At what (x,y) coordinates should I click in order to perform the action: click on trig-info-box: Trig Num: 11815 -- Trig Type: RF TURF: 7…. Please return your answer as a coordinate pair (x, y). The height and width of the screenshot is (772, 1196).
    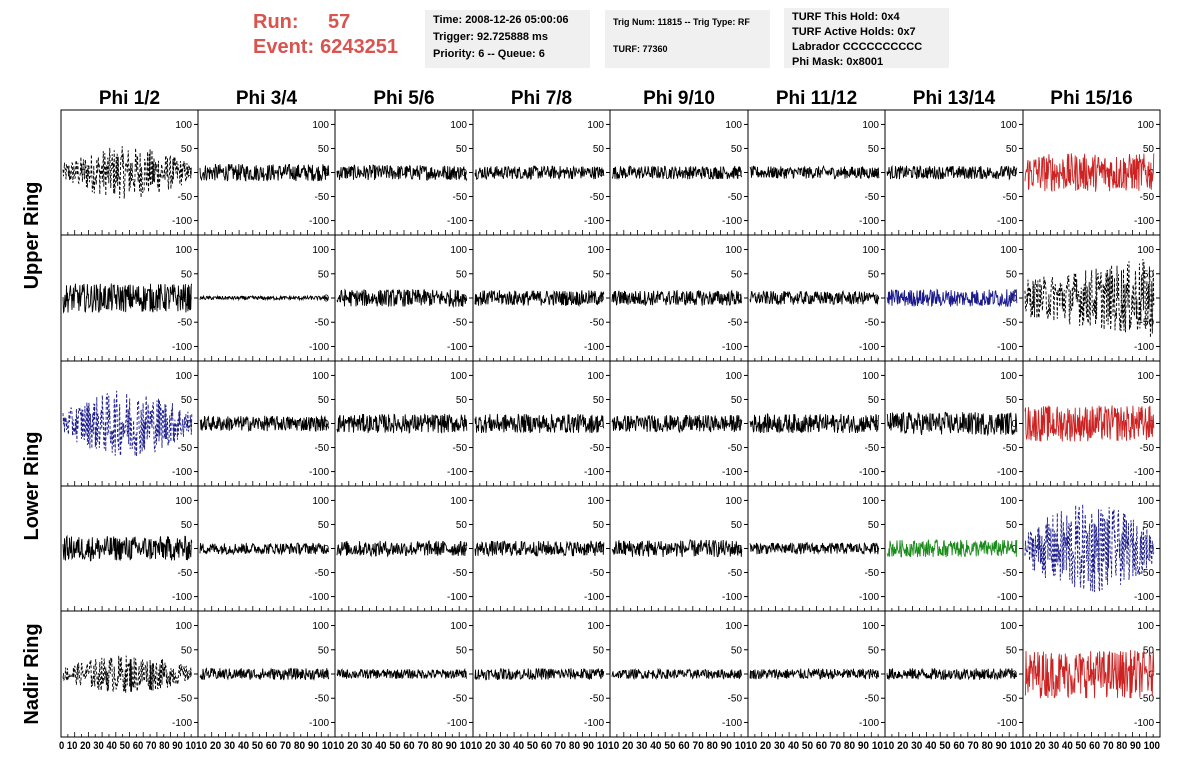
    Looking at the image, I should click on (687, 39).